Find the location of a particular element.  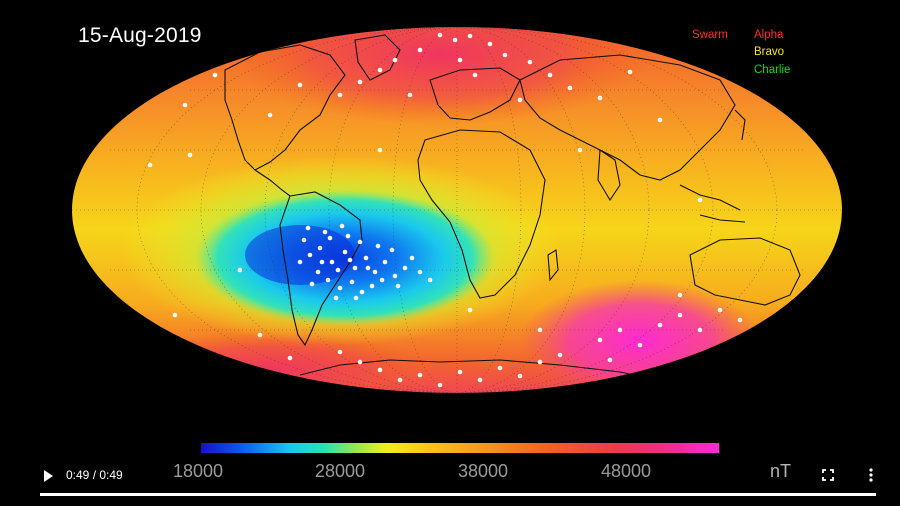

fullscreen-button is located at coordinates (828, 475).